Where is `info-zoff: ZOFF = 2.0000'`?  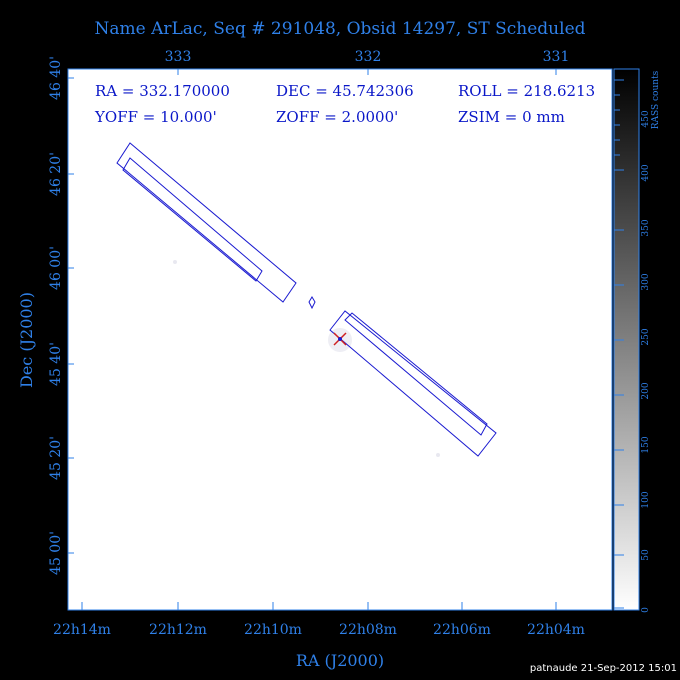 info-zoff: ZOFF = 2.0000' is located at coordinates (337, 117).